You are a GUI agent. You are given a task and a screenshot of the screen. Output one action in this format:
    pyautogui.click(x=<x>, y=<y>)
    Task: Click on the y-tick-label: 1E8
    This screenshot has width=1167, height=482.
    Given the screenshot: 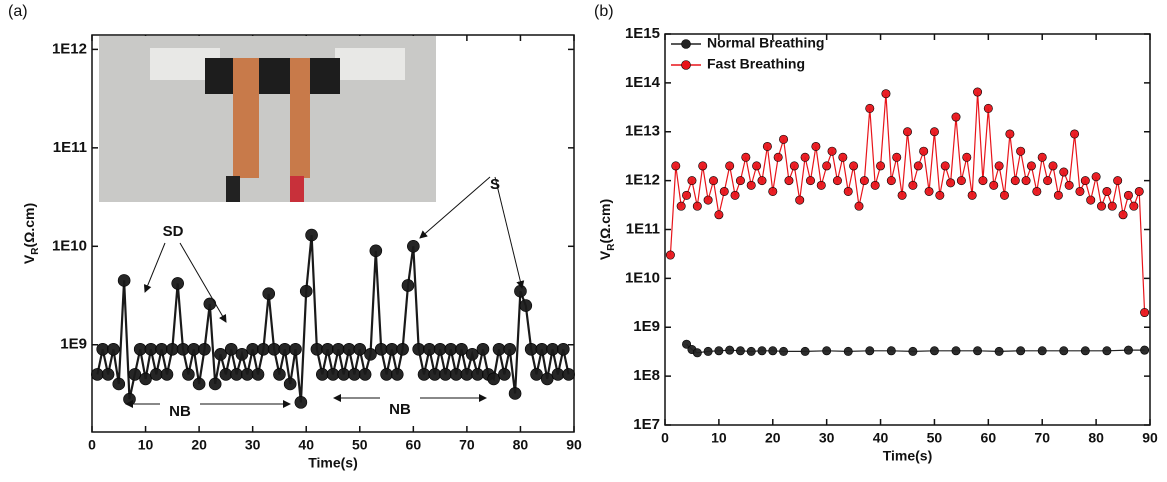 What is the action you would take?
    pyautogui.click(x=646, y=375)
    